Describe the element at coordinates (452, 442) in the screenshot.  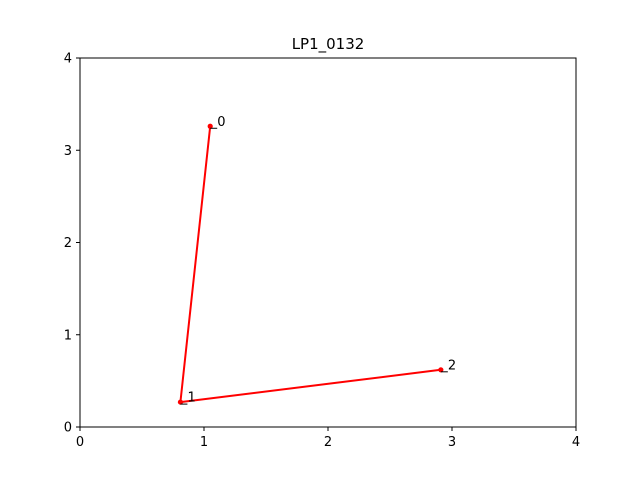
I see `x-tick-label: 3` at that location.